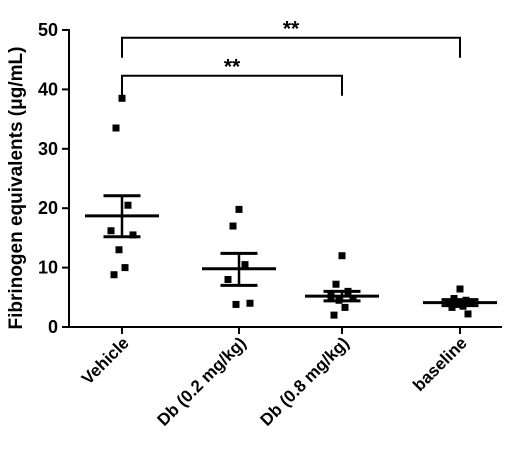 The height and width of the screenshot is (467, 520). Describe the element at coordinates (53, 327) in the screenshot. I see `y-tick-label: 0` at that location.